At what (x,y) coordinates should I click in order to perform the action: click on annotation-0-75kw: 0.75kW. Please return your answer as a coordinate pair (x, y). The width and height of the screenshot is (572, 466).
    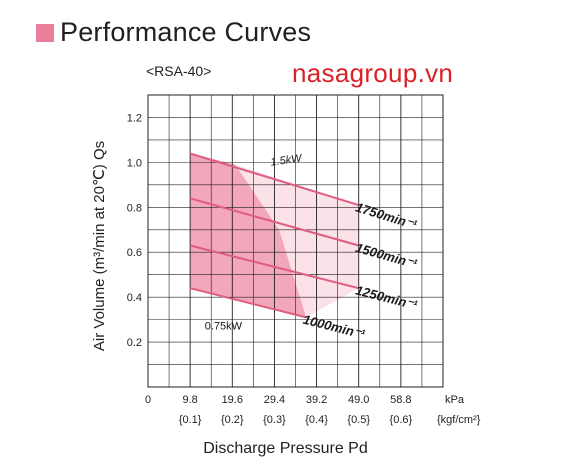
    Looking at the image, I should click on (224, 327).